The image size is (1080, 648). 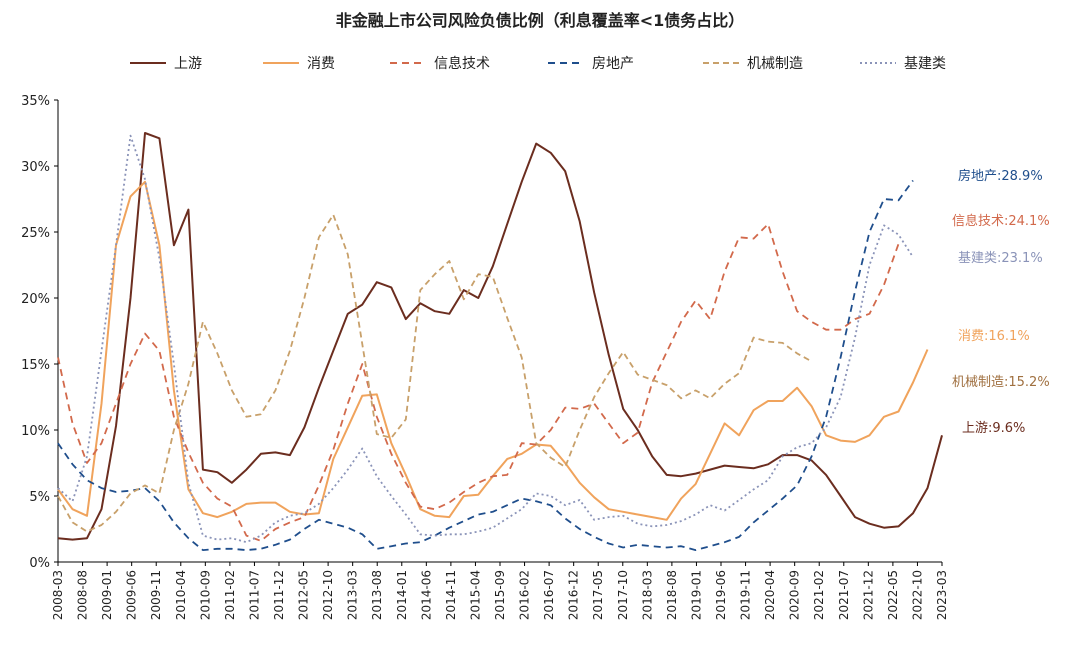 I want to click on x-tick-label: 2018-08, so click(x=672, y=595).